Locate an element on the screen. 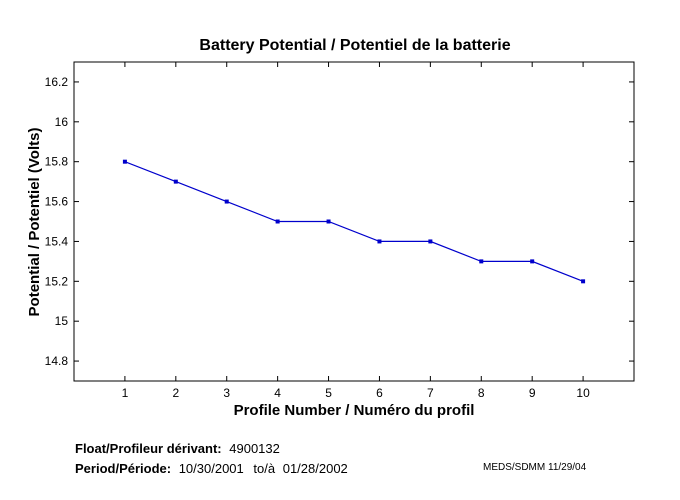 The width and height of the screenshot is (680, 500). period-end: 01/28/2002 is located at coordinates (315, 468).